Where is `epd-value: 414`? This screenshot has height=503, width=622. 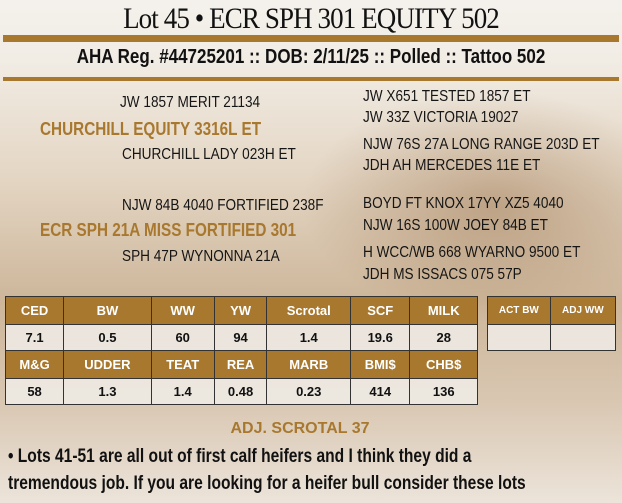
epd-value: 414 is located at coordinates (380, 391).